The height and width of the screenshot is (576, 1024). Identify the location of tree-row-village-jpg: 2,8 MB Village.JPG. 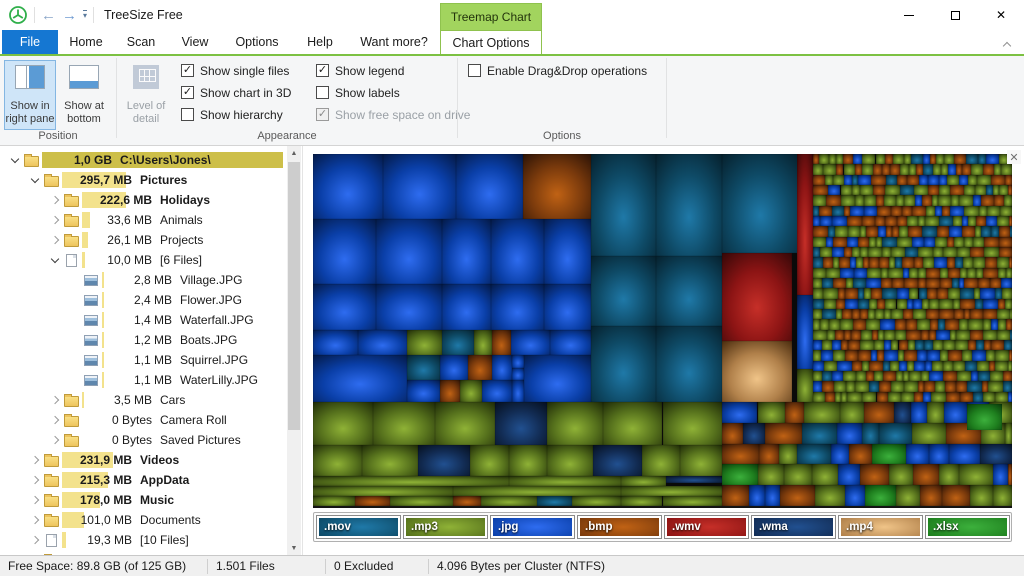
(143, 280).